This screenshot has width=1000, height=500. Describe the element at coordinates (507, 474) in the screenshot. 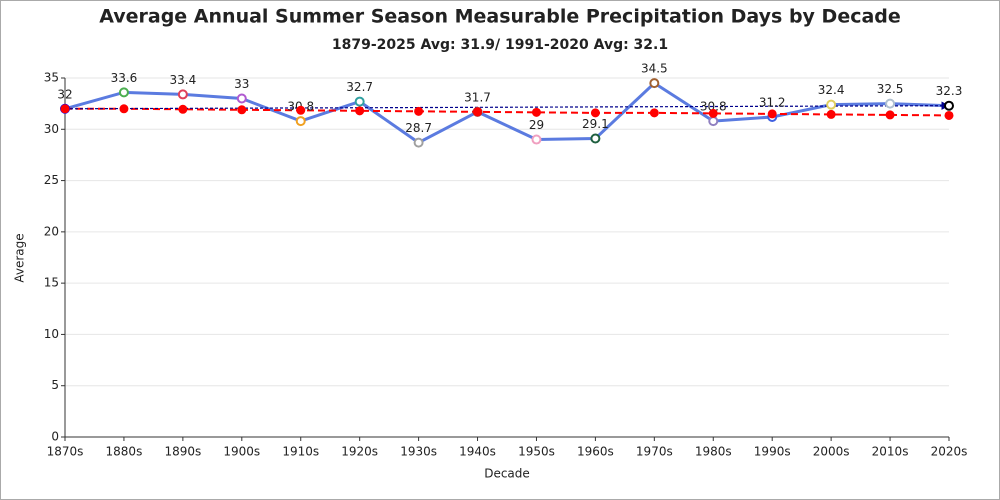

I see `x-axis-label: Decade` at that location.